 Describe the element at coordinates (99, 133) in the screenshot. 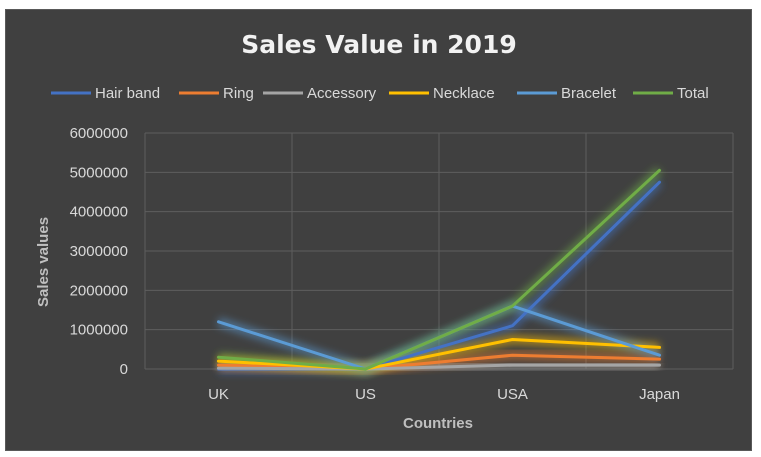

I see `y-tick-label: 6000000` at that location.